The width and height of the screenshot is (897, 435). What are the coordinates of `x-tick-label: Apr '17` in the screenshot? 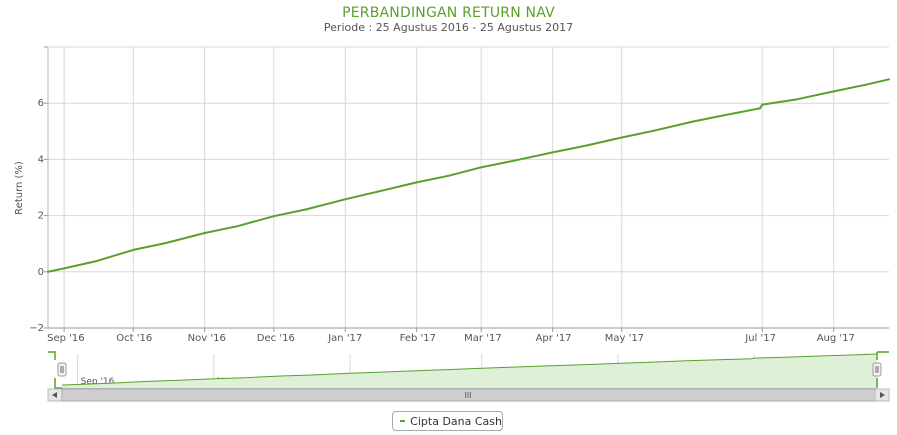 It's located at (554, 338).